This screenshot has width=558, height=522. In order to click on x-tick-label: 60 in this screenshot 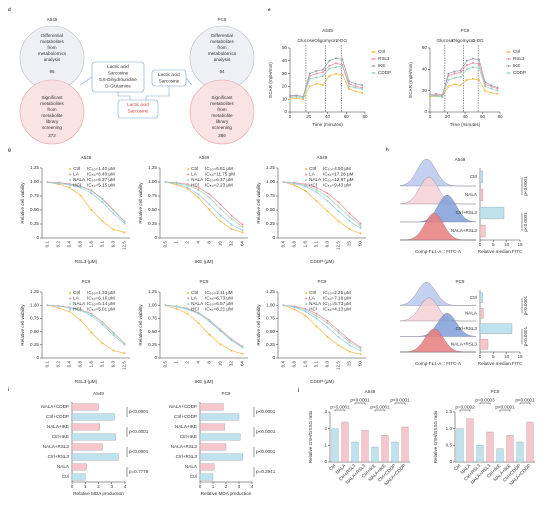, I will do `click(483, 116)`.